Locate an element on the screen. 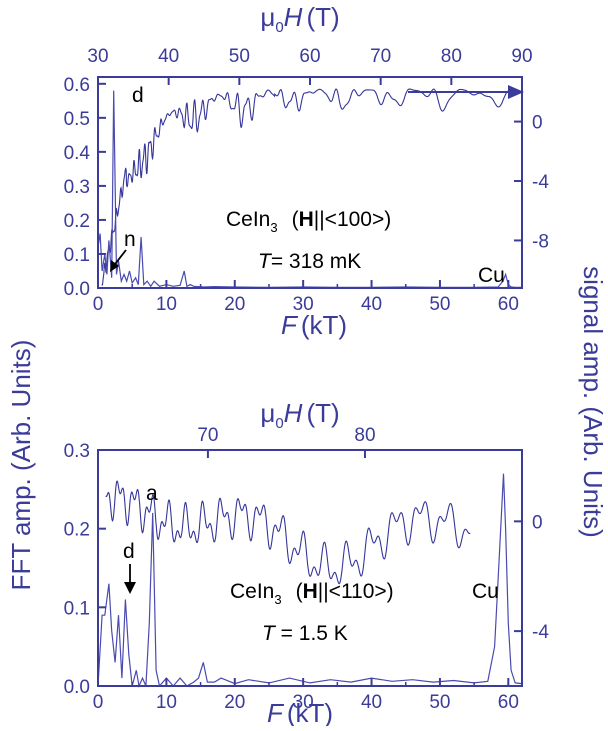  top-temperature-label: T= 318 mK is located at coordinates (309, 261).